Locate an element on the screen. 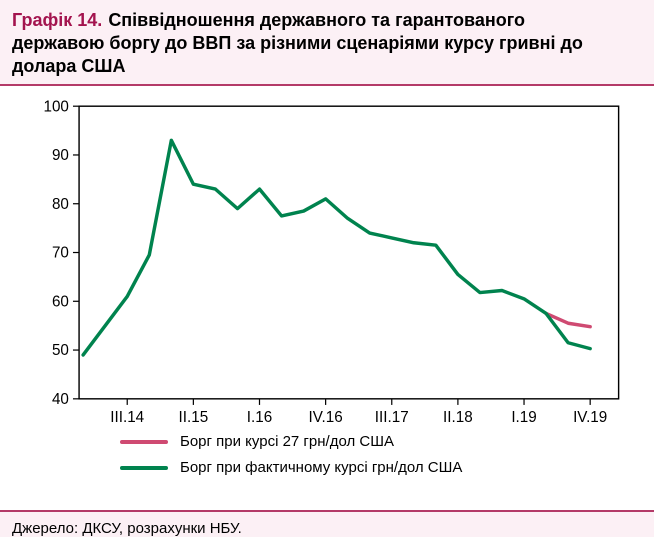 This screenshot has height=537, width=654. divider-top is located at coordinates (327, 85).